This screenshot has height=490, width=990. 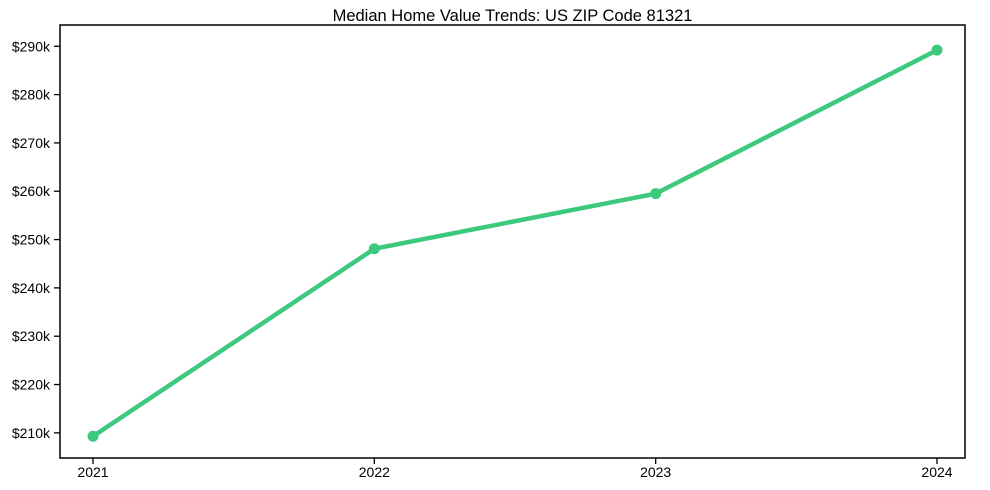 I want to click on data-point-2022, so click(x=374, y=249).